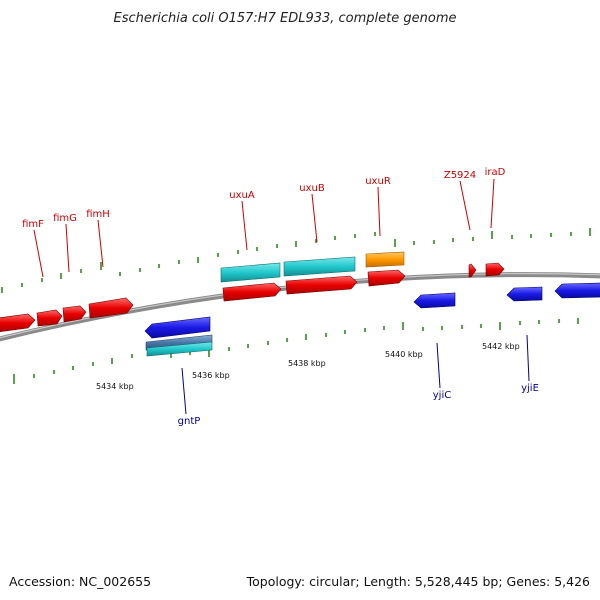  What do you see at coordinates (472, 270) in the screenshot?
I see `gene-arrow-Z5924` at bounding box center [472, 270].